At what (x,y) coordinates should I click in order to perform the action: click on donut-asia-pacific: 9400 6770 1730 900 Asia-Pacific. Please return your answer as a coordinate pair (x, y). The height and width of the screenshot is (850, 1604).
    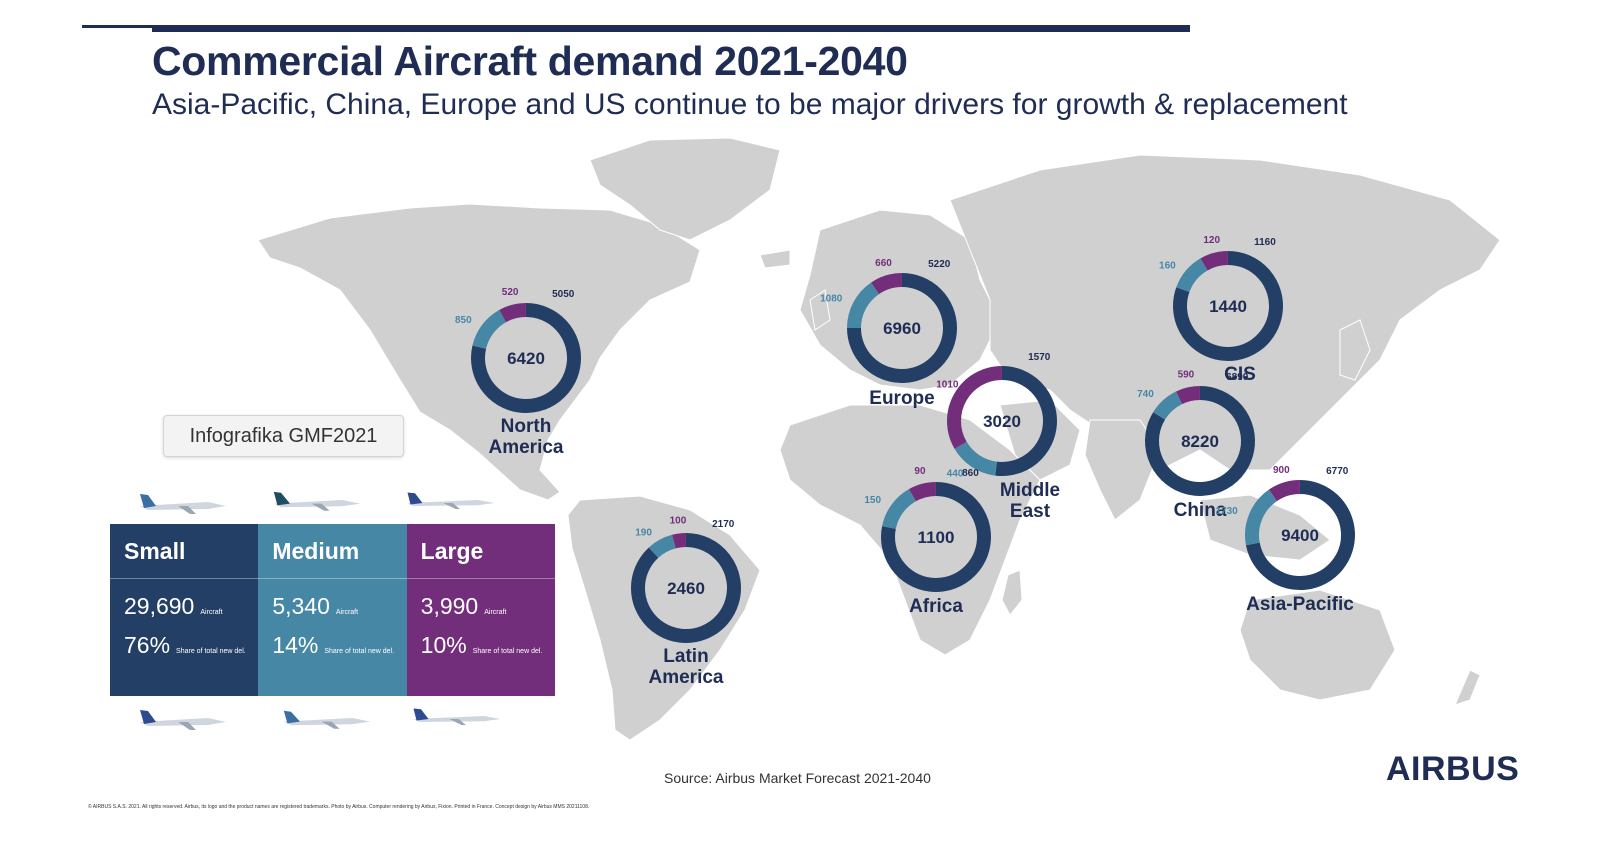
    Looking at the image, I should click on (1285, 540).